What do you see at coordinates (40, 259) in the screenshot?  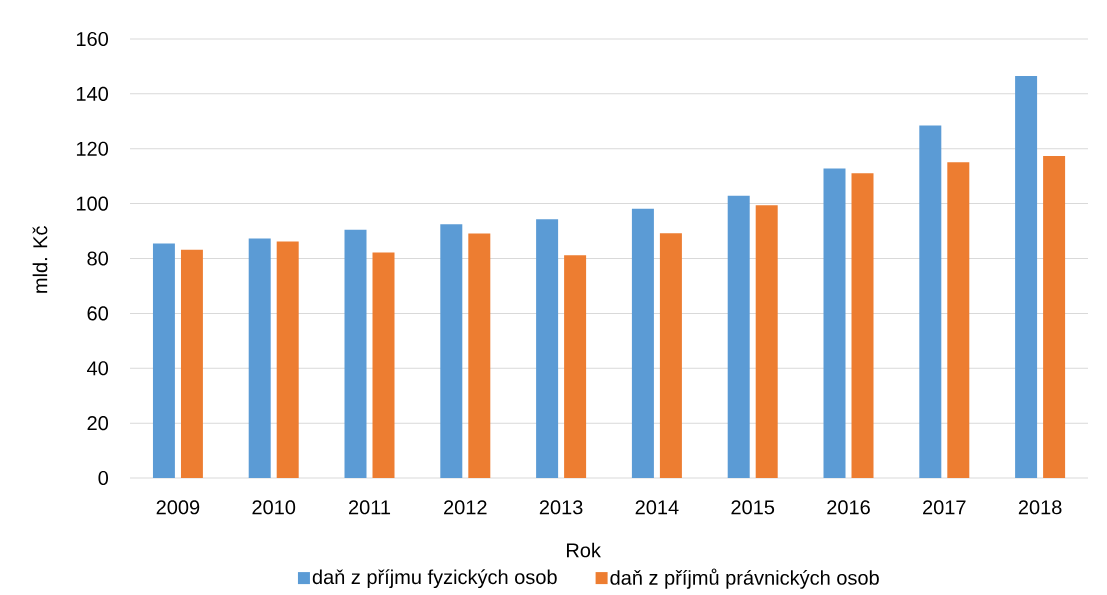 I see `y-axis-title: mld. Kč` at bounding box center [40, 259].